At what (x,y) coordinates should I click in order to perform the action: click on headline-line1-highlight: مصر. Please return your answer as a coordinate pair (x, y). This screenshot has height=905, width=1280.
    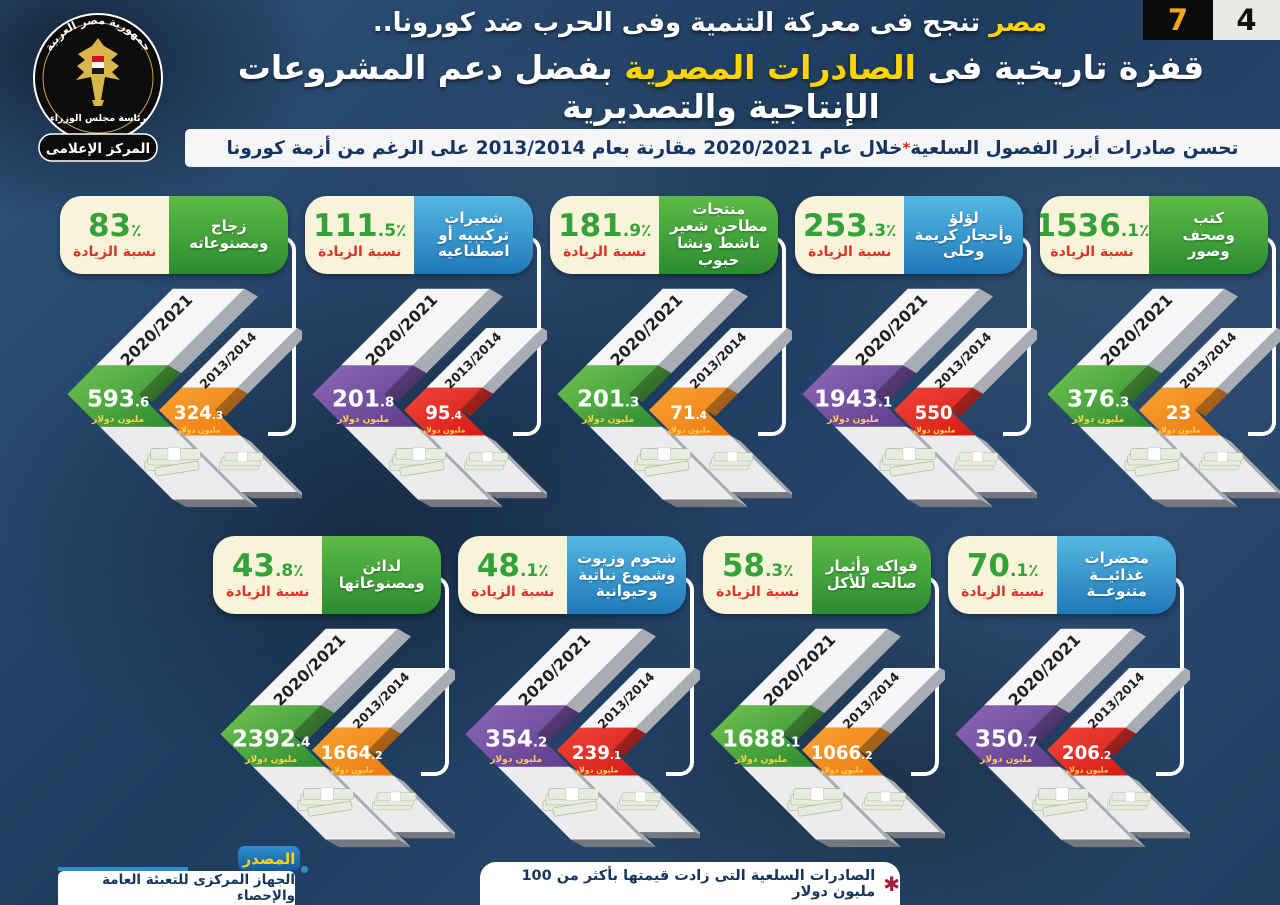
    Looking at the image, I should click on (1018, 23).